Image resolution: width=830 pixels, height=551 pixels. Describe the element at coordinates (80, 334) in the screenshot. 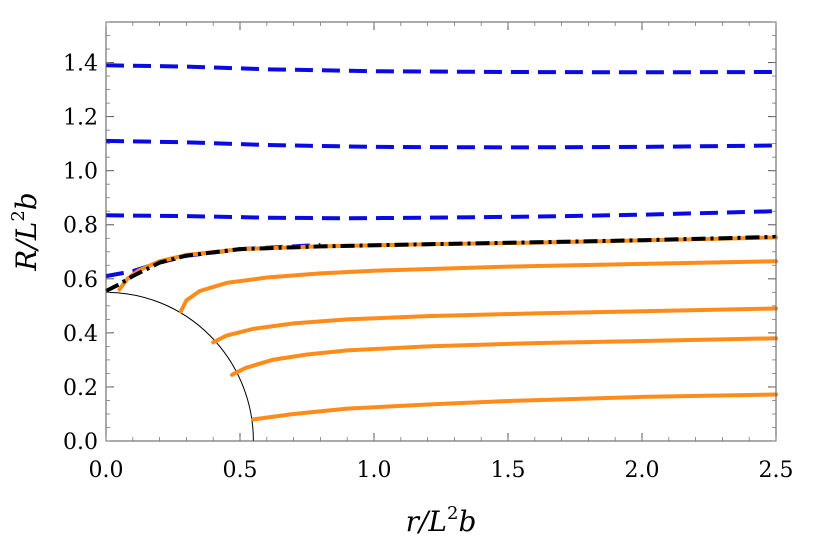

I see `y-tick-label: 0.4` at that location.